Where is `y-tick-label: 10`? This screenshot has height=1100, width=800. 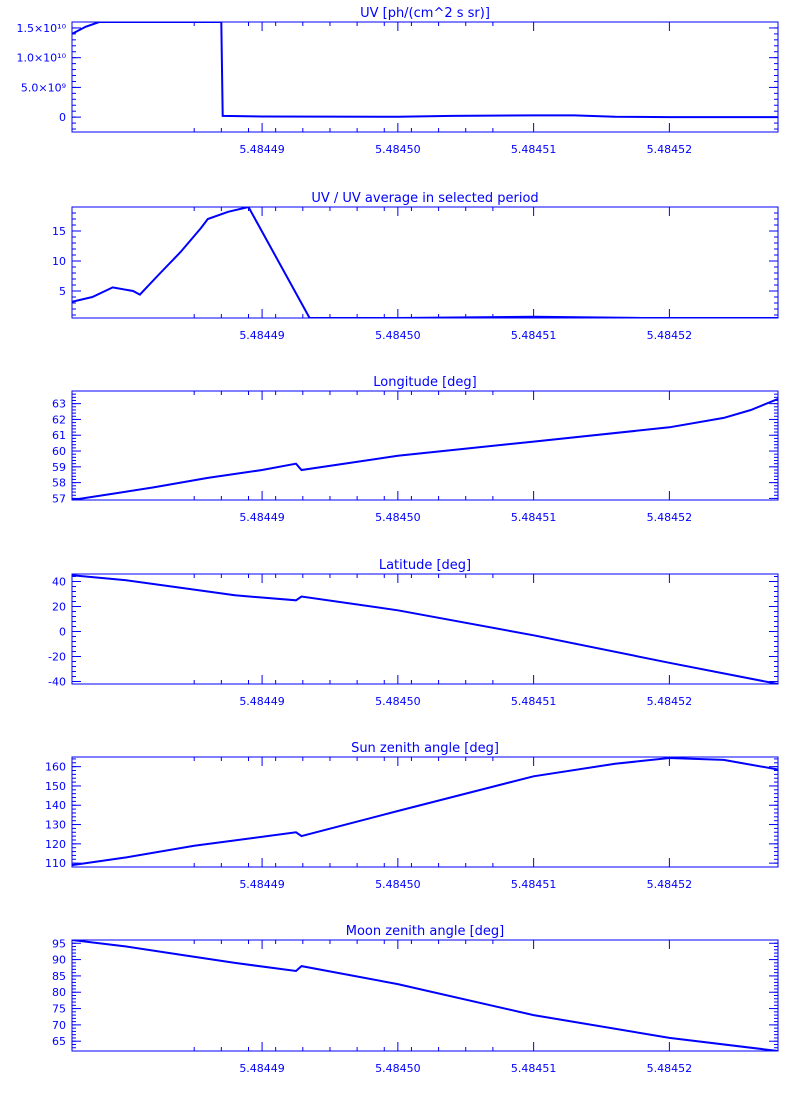 y-tick-label: 10 is located at coordinates (59, 261).